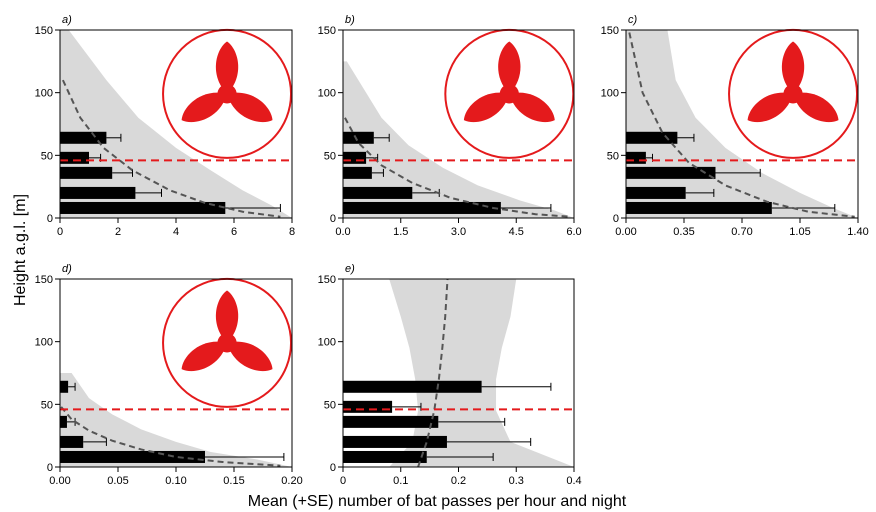 This screenshot has width=876, height=512. What do you see at coordinates (458, 232) in the screenshot?
I see `x-tick-label: 3.0` at bounding box center [458, 232].